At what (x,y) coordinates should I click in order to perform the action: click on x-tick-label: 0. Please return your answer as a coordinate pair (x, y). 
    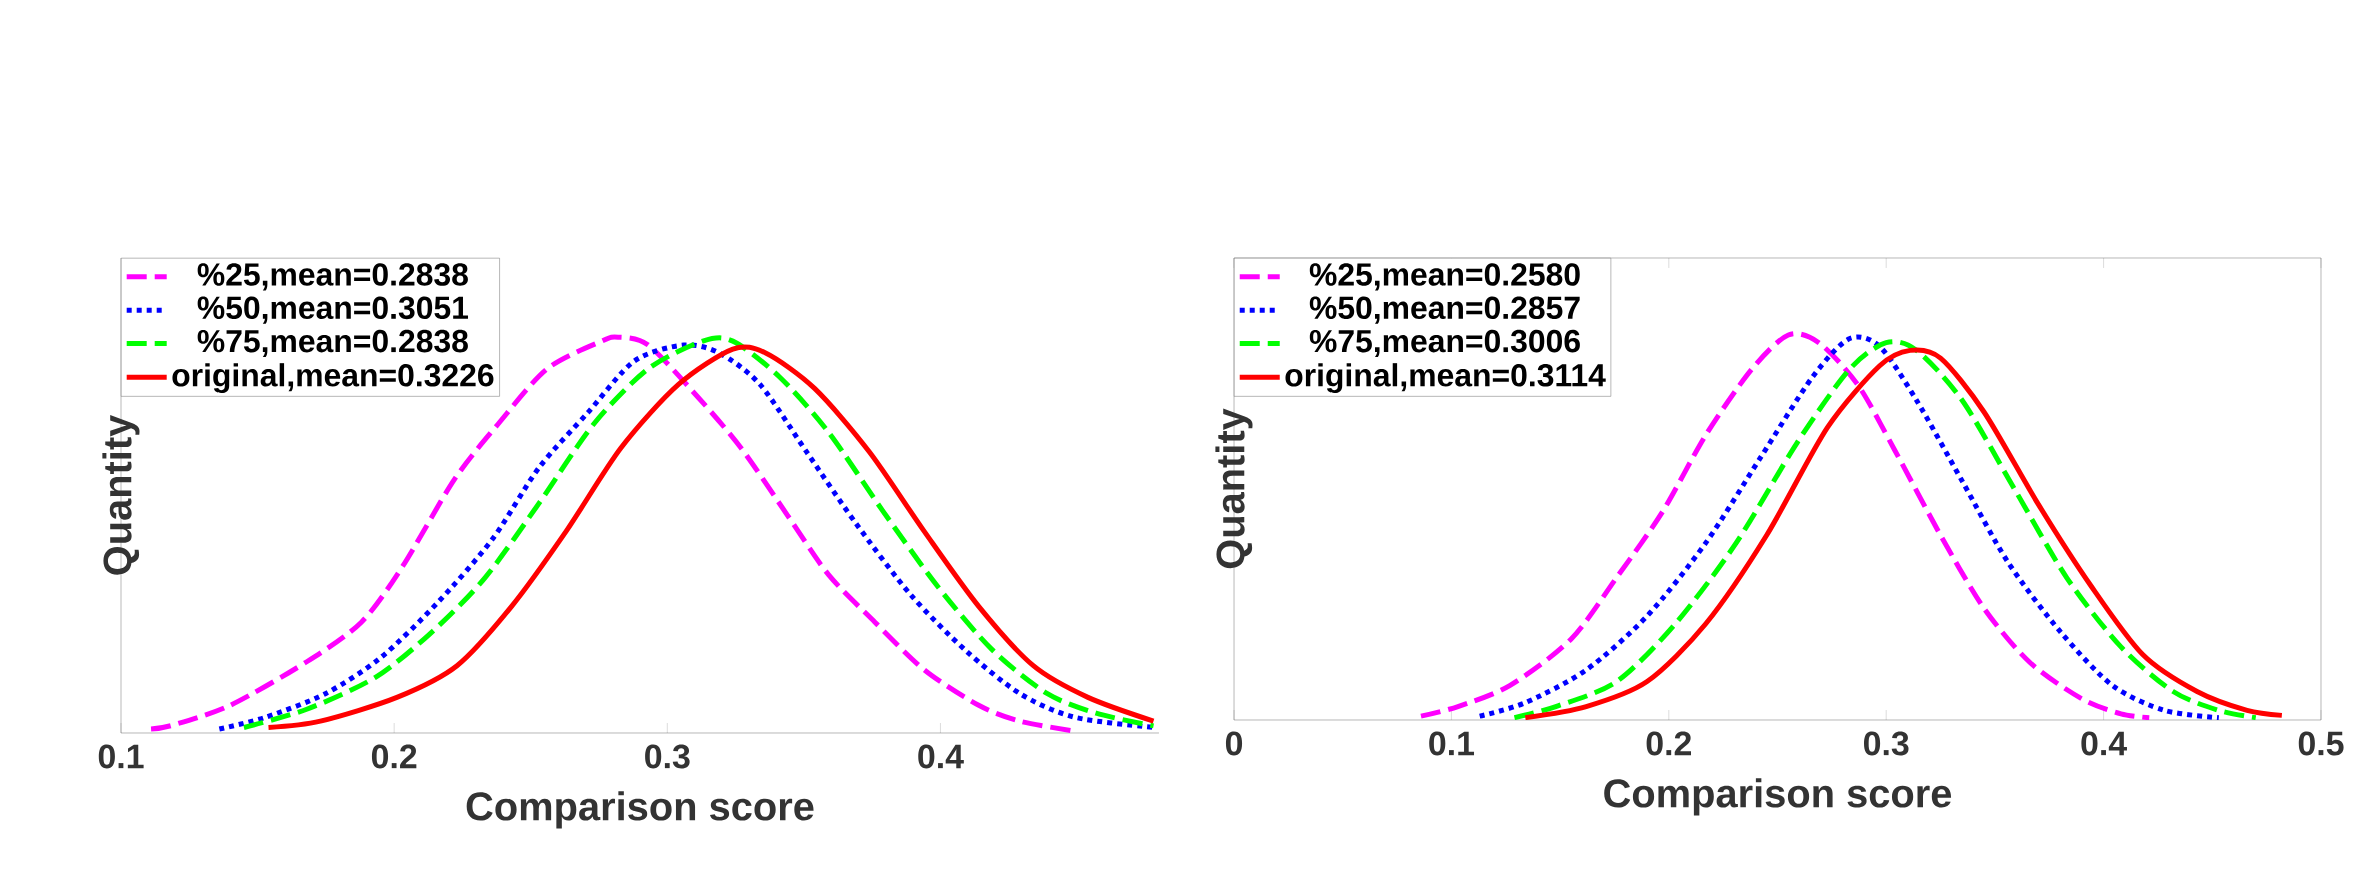
    Looking at the image, I should click on (1234, 743).